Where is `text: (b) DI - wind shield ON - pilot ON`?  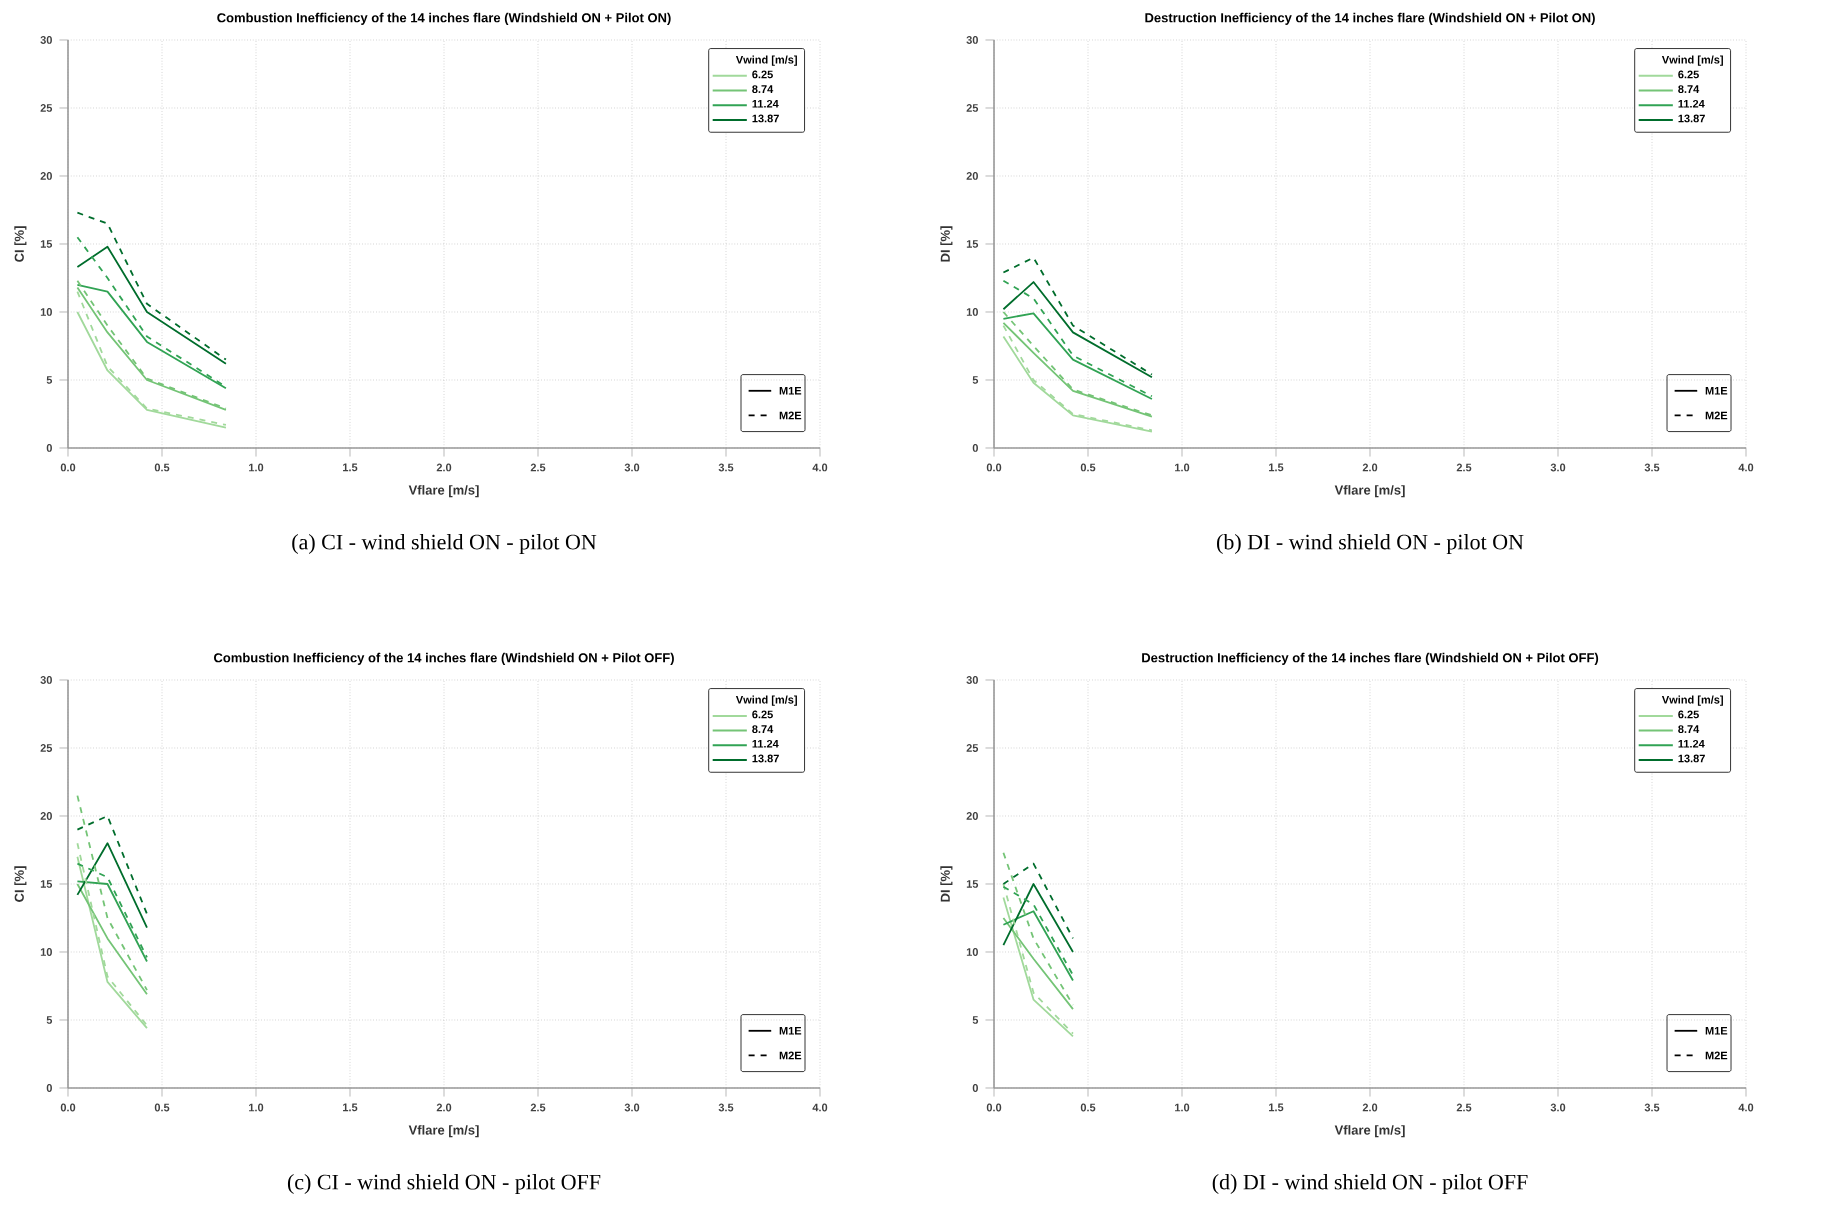
text: (b) DI - wind shield ON - pilot ON is located at coordinates (1370, 544).